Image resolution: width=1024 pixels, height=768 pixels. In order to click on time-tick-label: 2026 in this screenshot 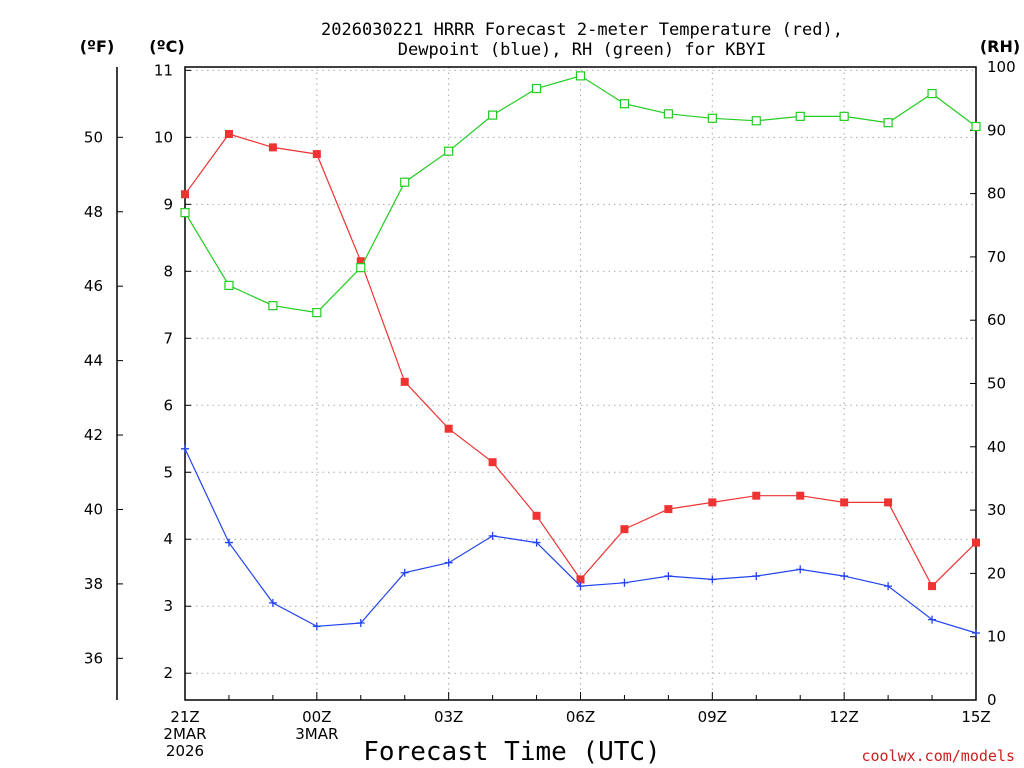, I will do `click(185, 751)`.